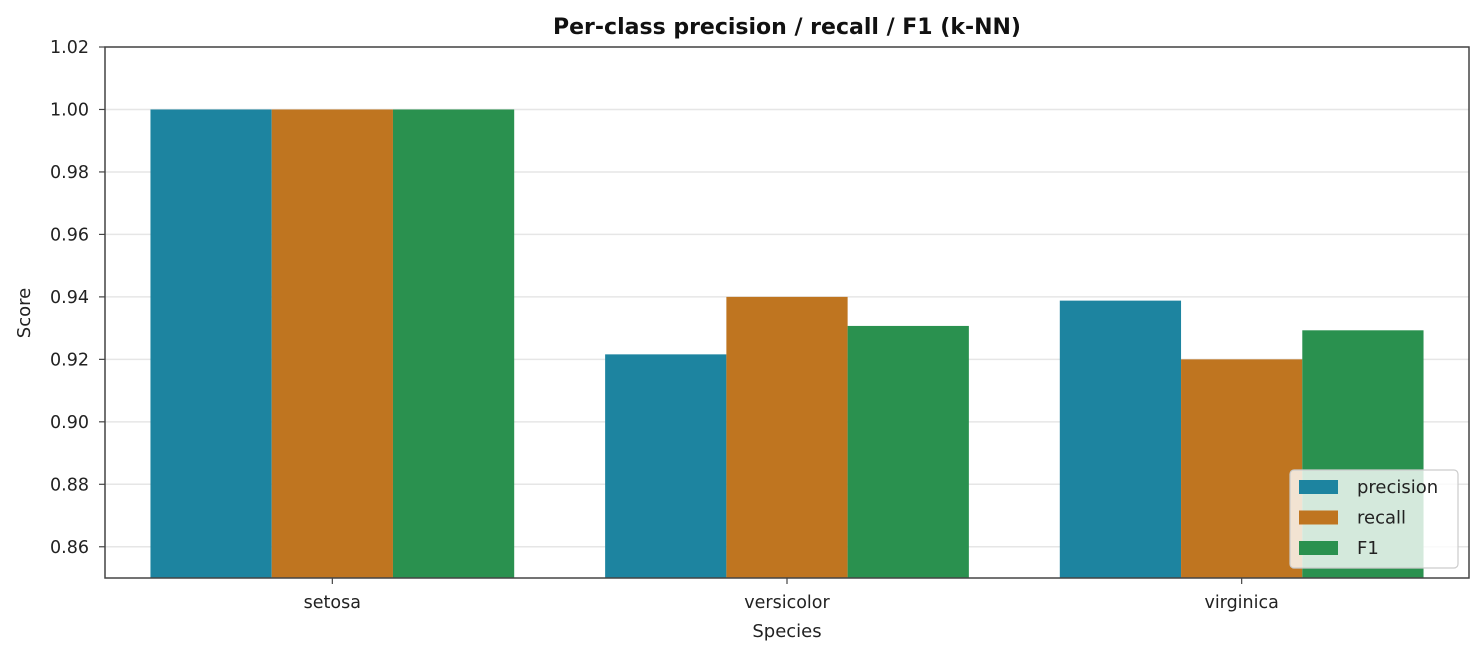 This screenshot has height=656, width=1484. Describe the element at coordinates (1381, 518) in the screenshot. I see `legend-label-recall: recall` at that location.